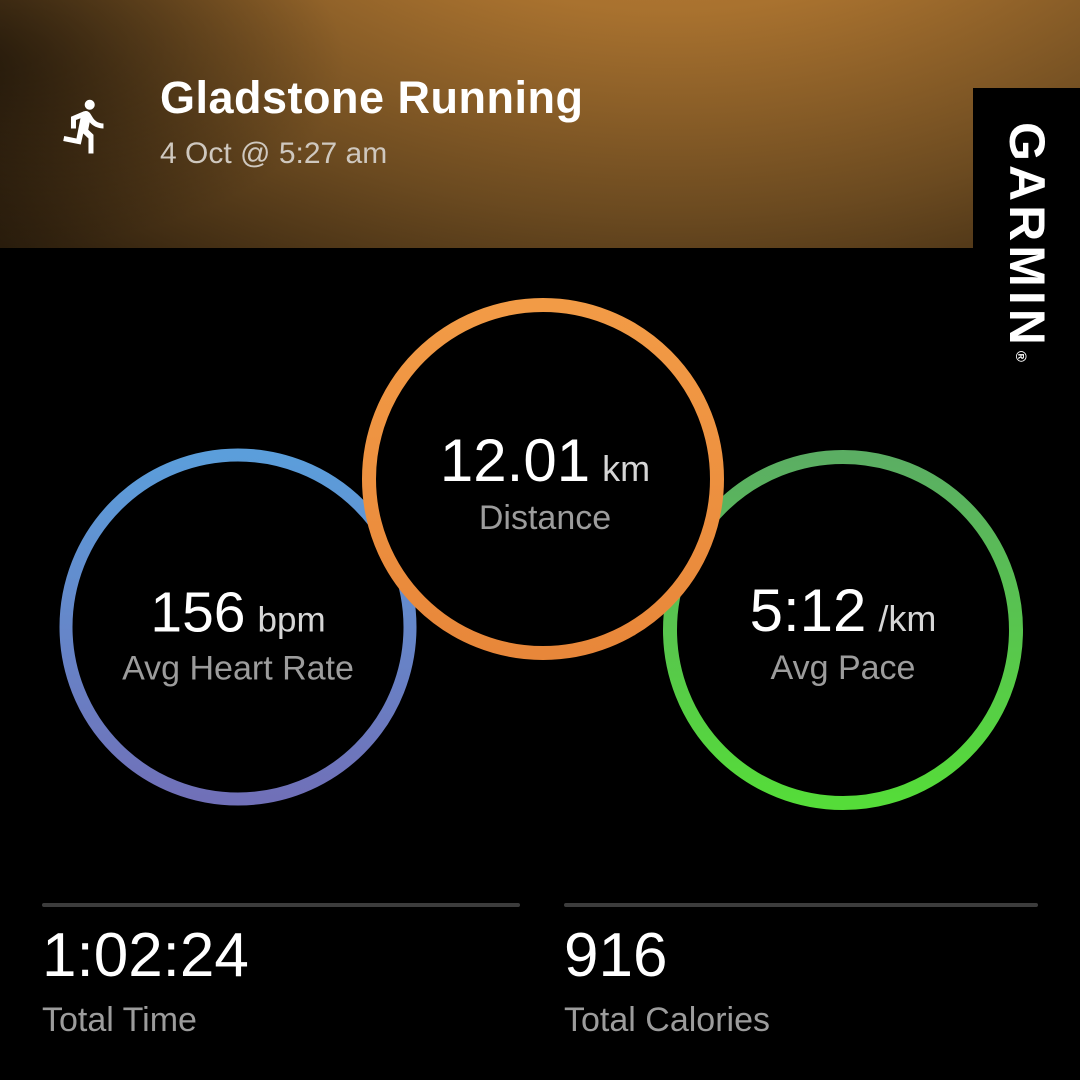  I want to click on garmin-logo-box: GARMIN®, so click(1026, 241).